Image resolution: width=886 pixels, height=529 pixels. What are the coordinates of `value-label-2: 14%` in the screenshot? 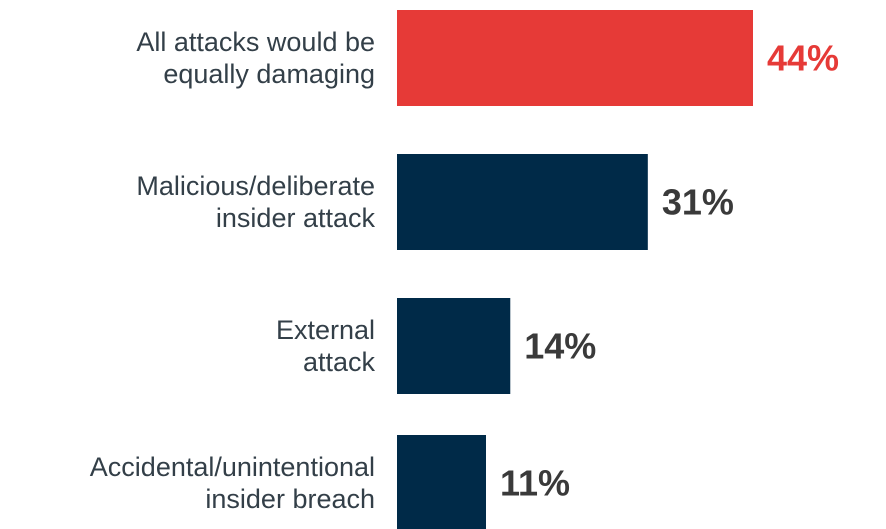 It's located at (560, 346).